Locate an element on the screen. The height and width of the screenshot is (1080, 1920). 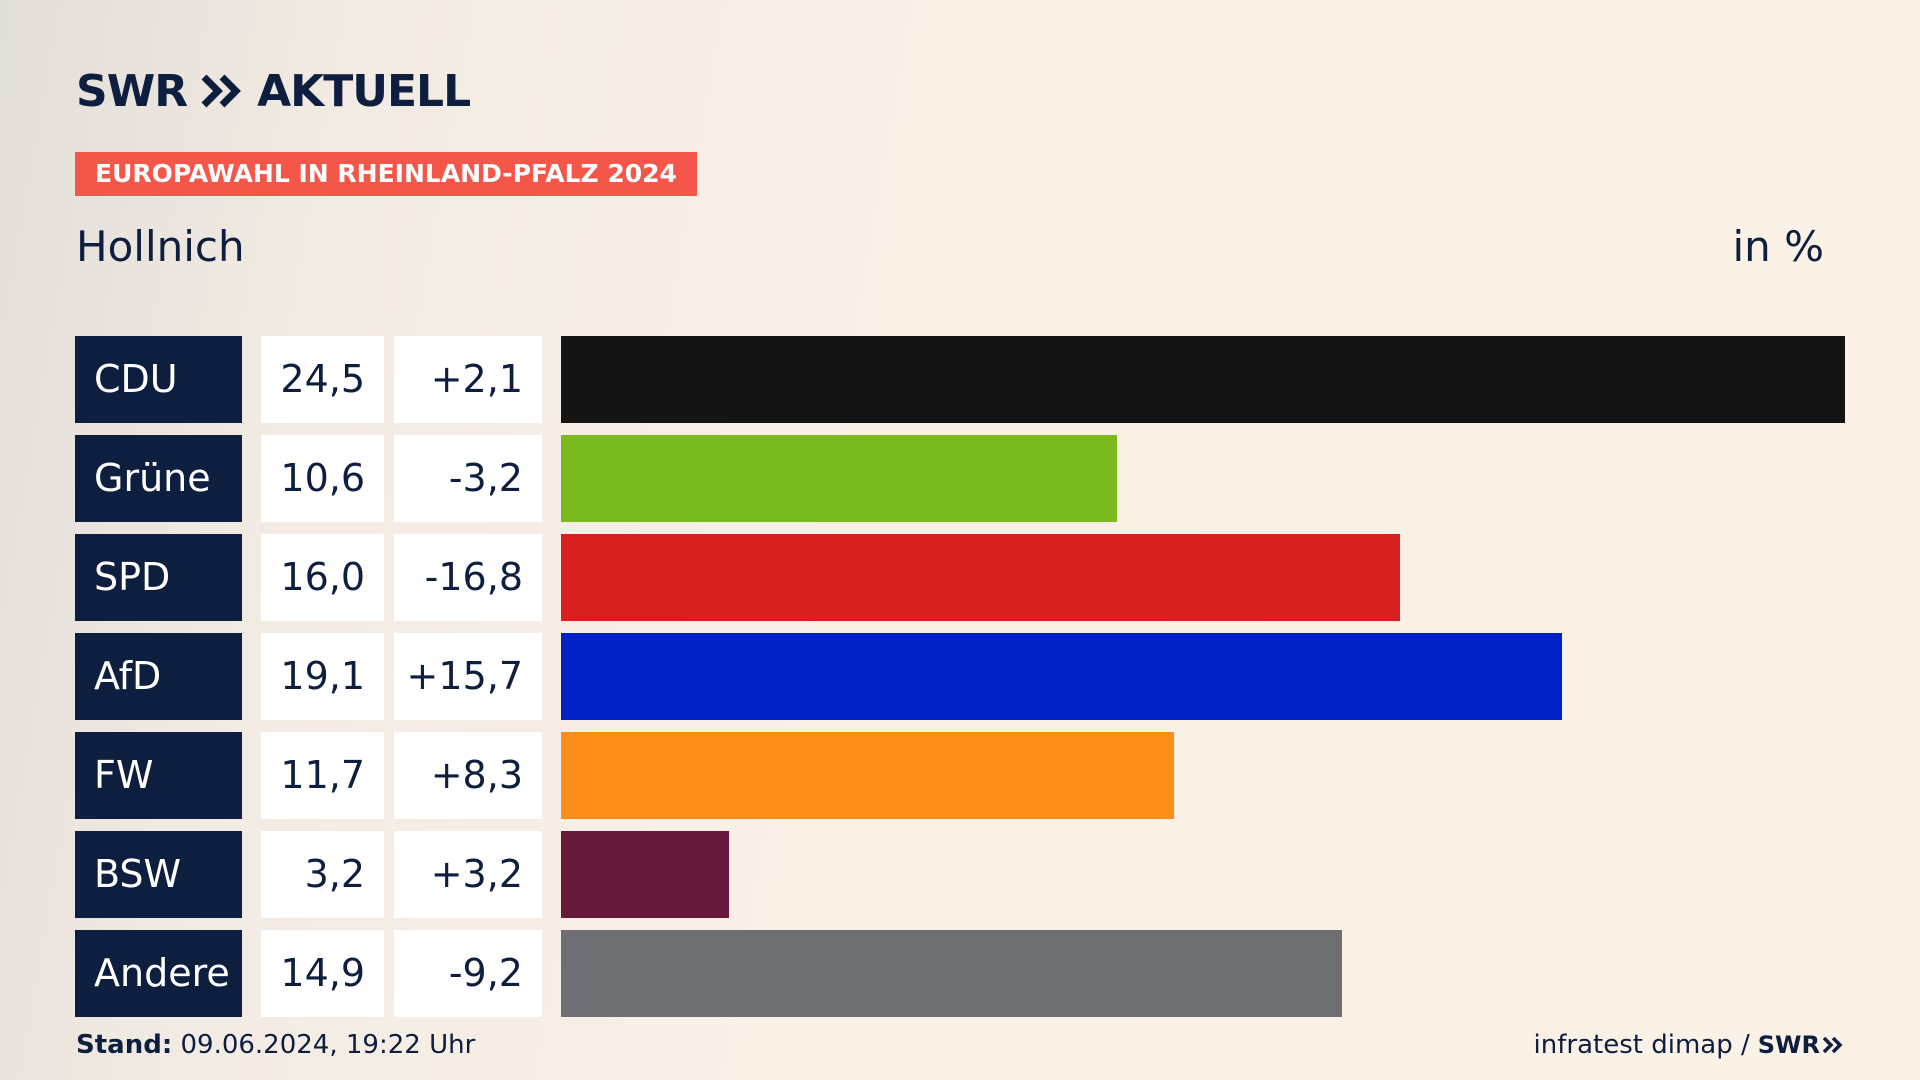
party-label: FW is located at coordinates (158, 775).